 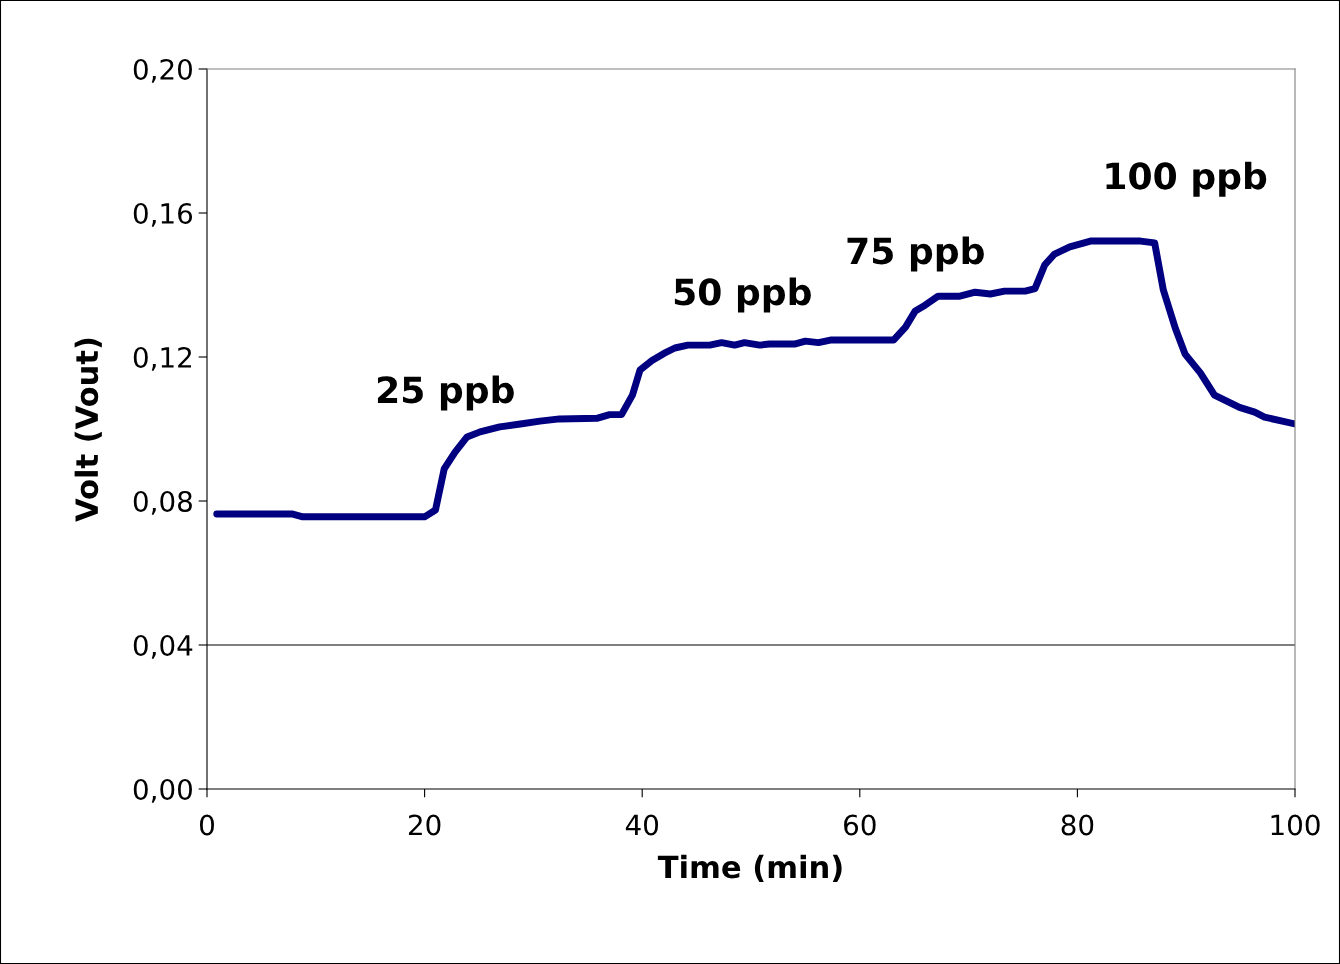 I want to click on annotation: 75 ppb, so click(x=915, y=254).